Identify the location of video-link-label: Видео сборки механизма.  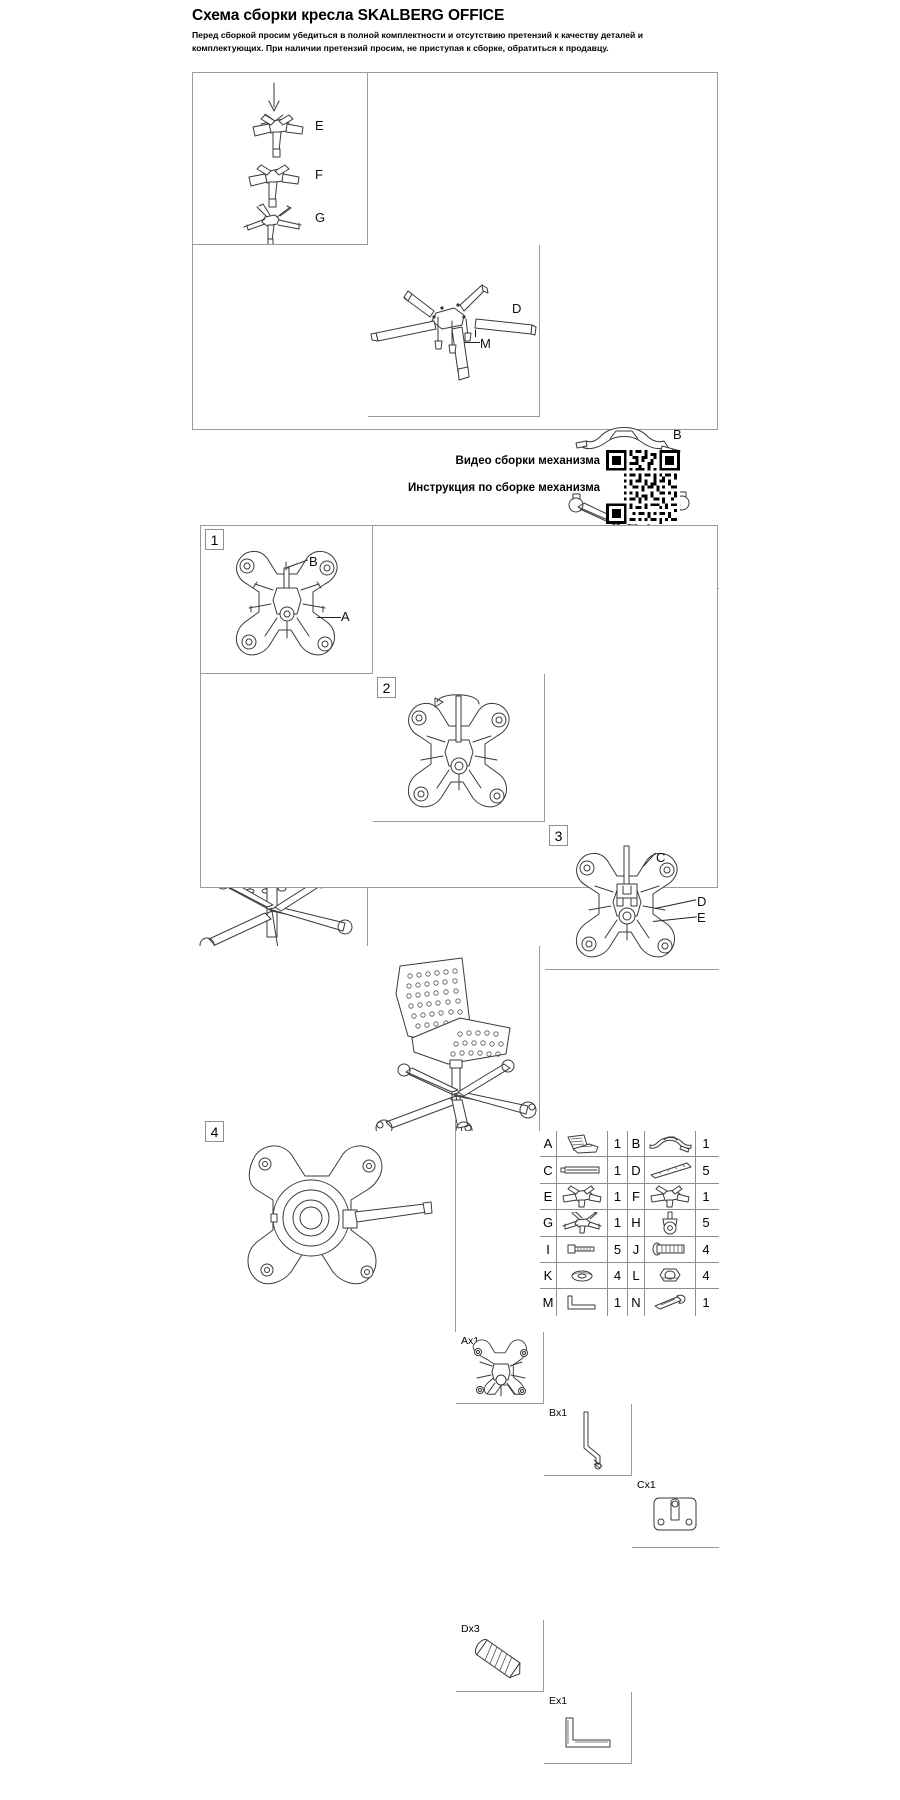
(527, 461).